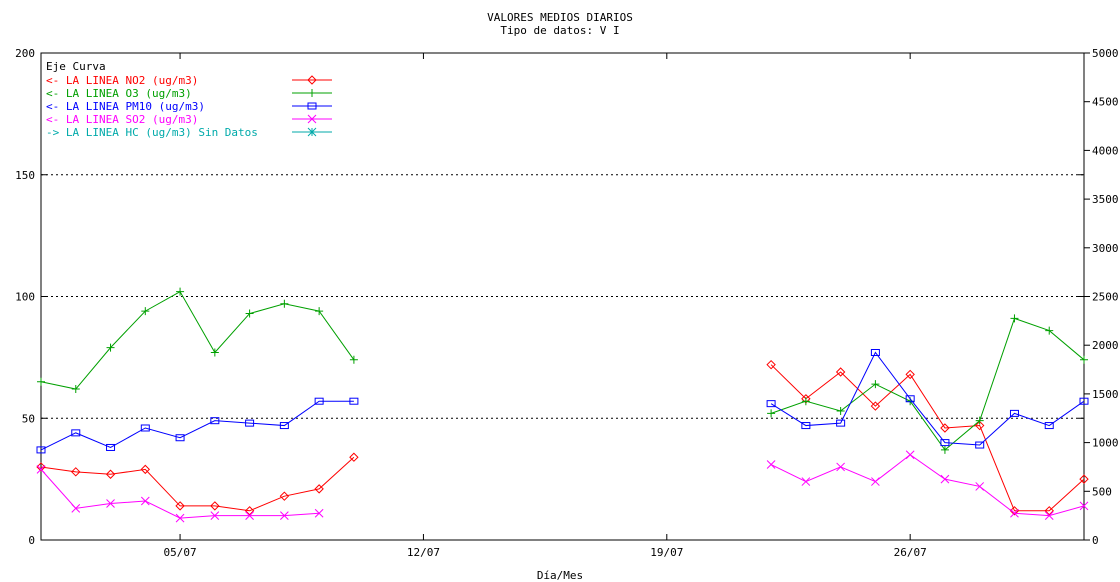 The width and height of the screenshot is (1120, 582). What do you see at coordinates (1105, 150) in the screenshot?
I see `y-right-tick-label-8: 4000` at bounding box center [1105, 150].